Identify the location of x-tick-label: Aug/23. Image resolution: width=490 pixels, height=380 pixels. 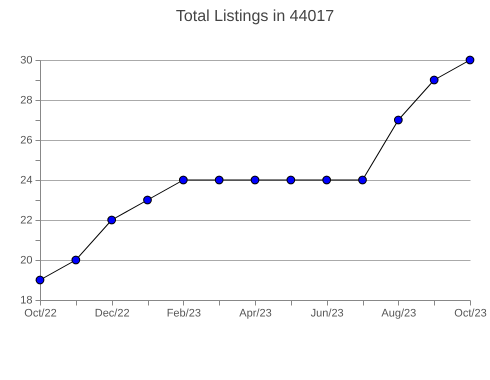
(398, 314).